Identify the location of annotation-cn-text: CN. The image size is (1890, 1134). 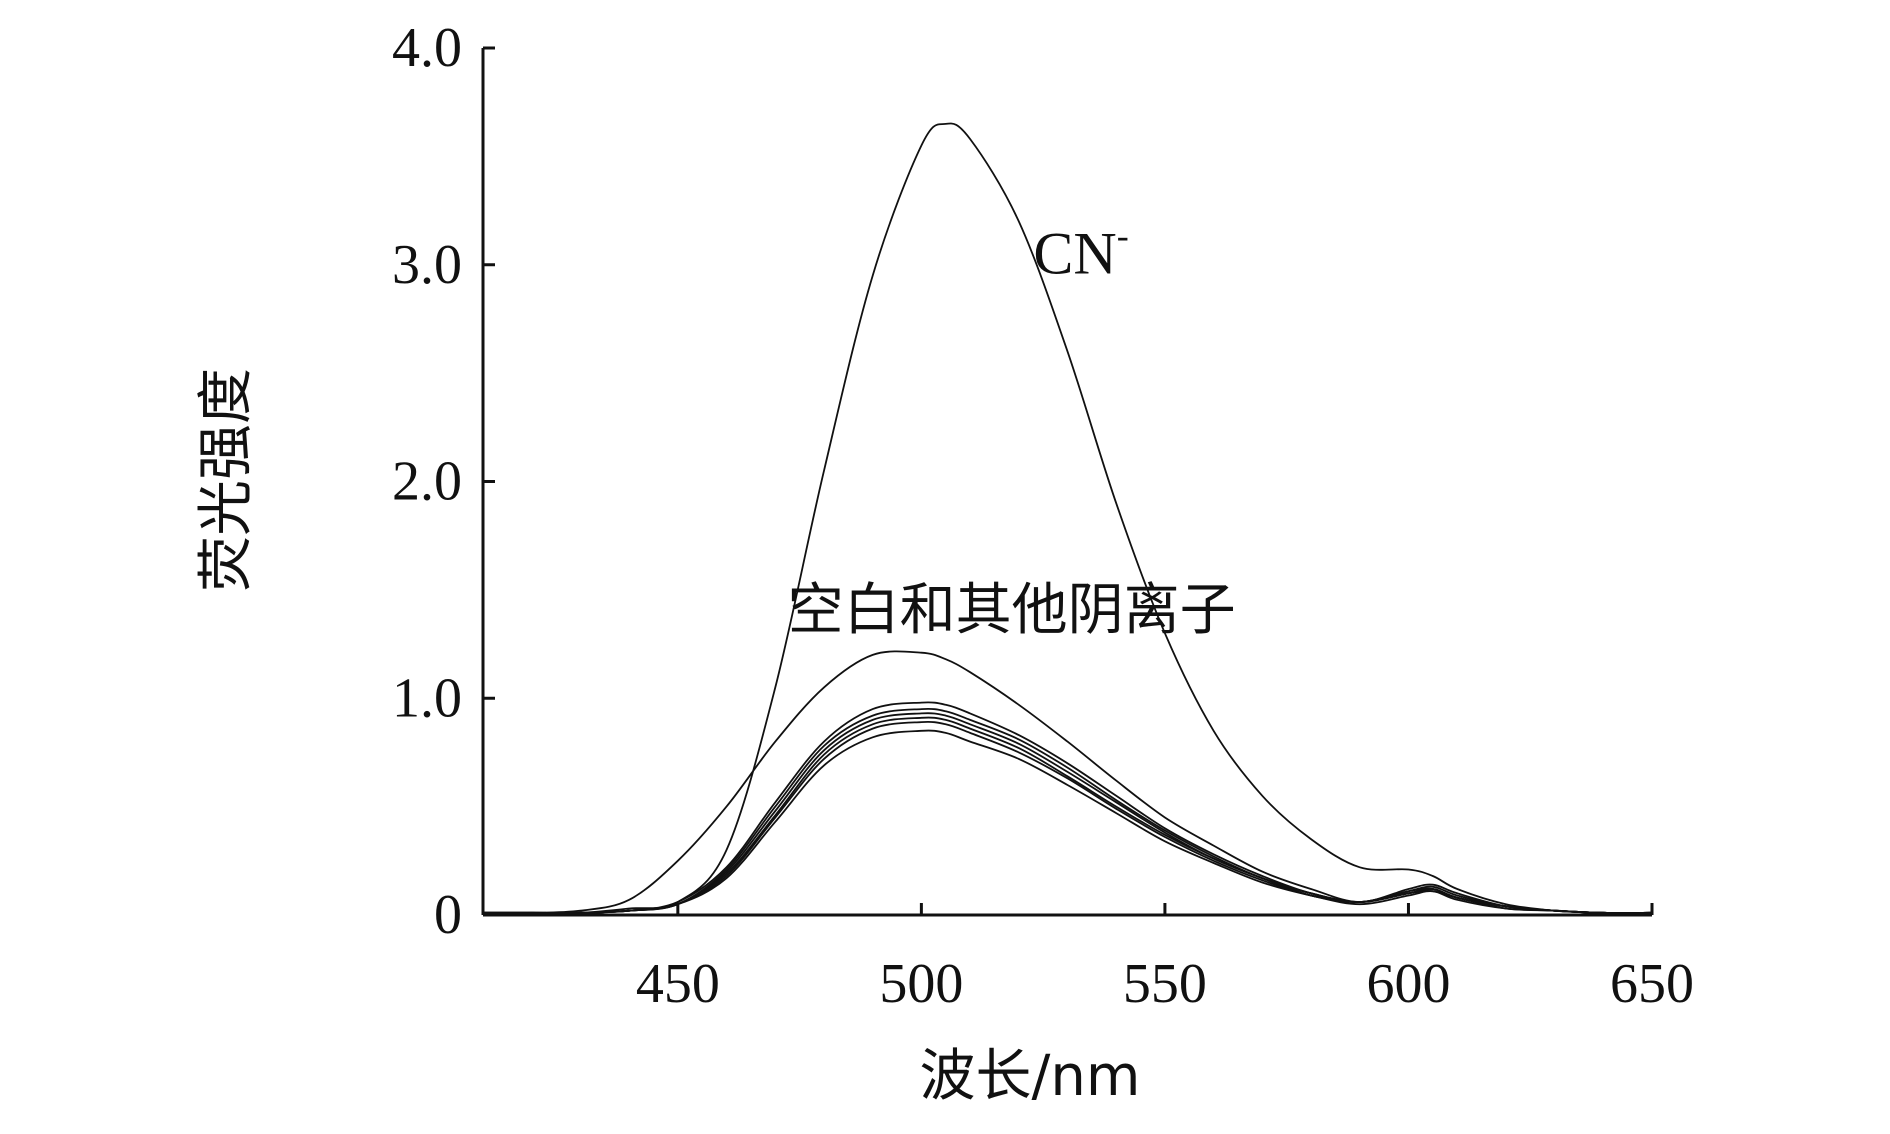
(1074, 253).